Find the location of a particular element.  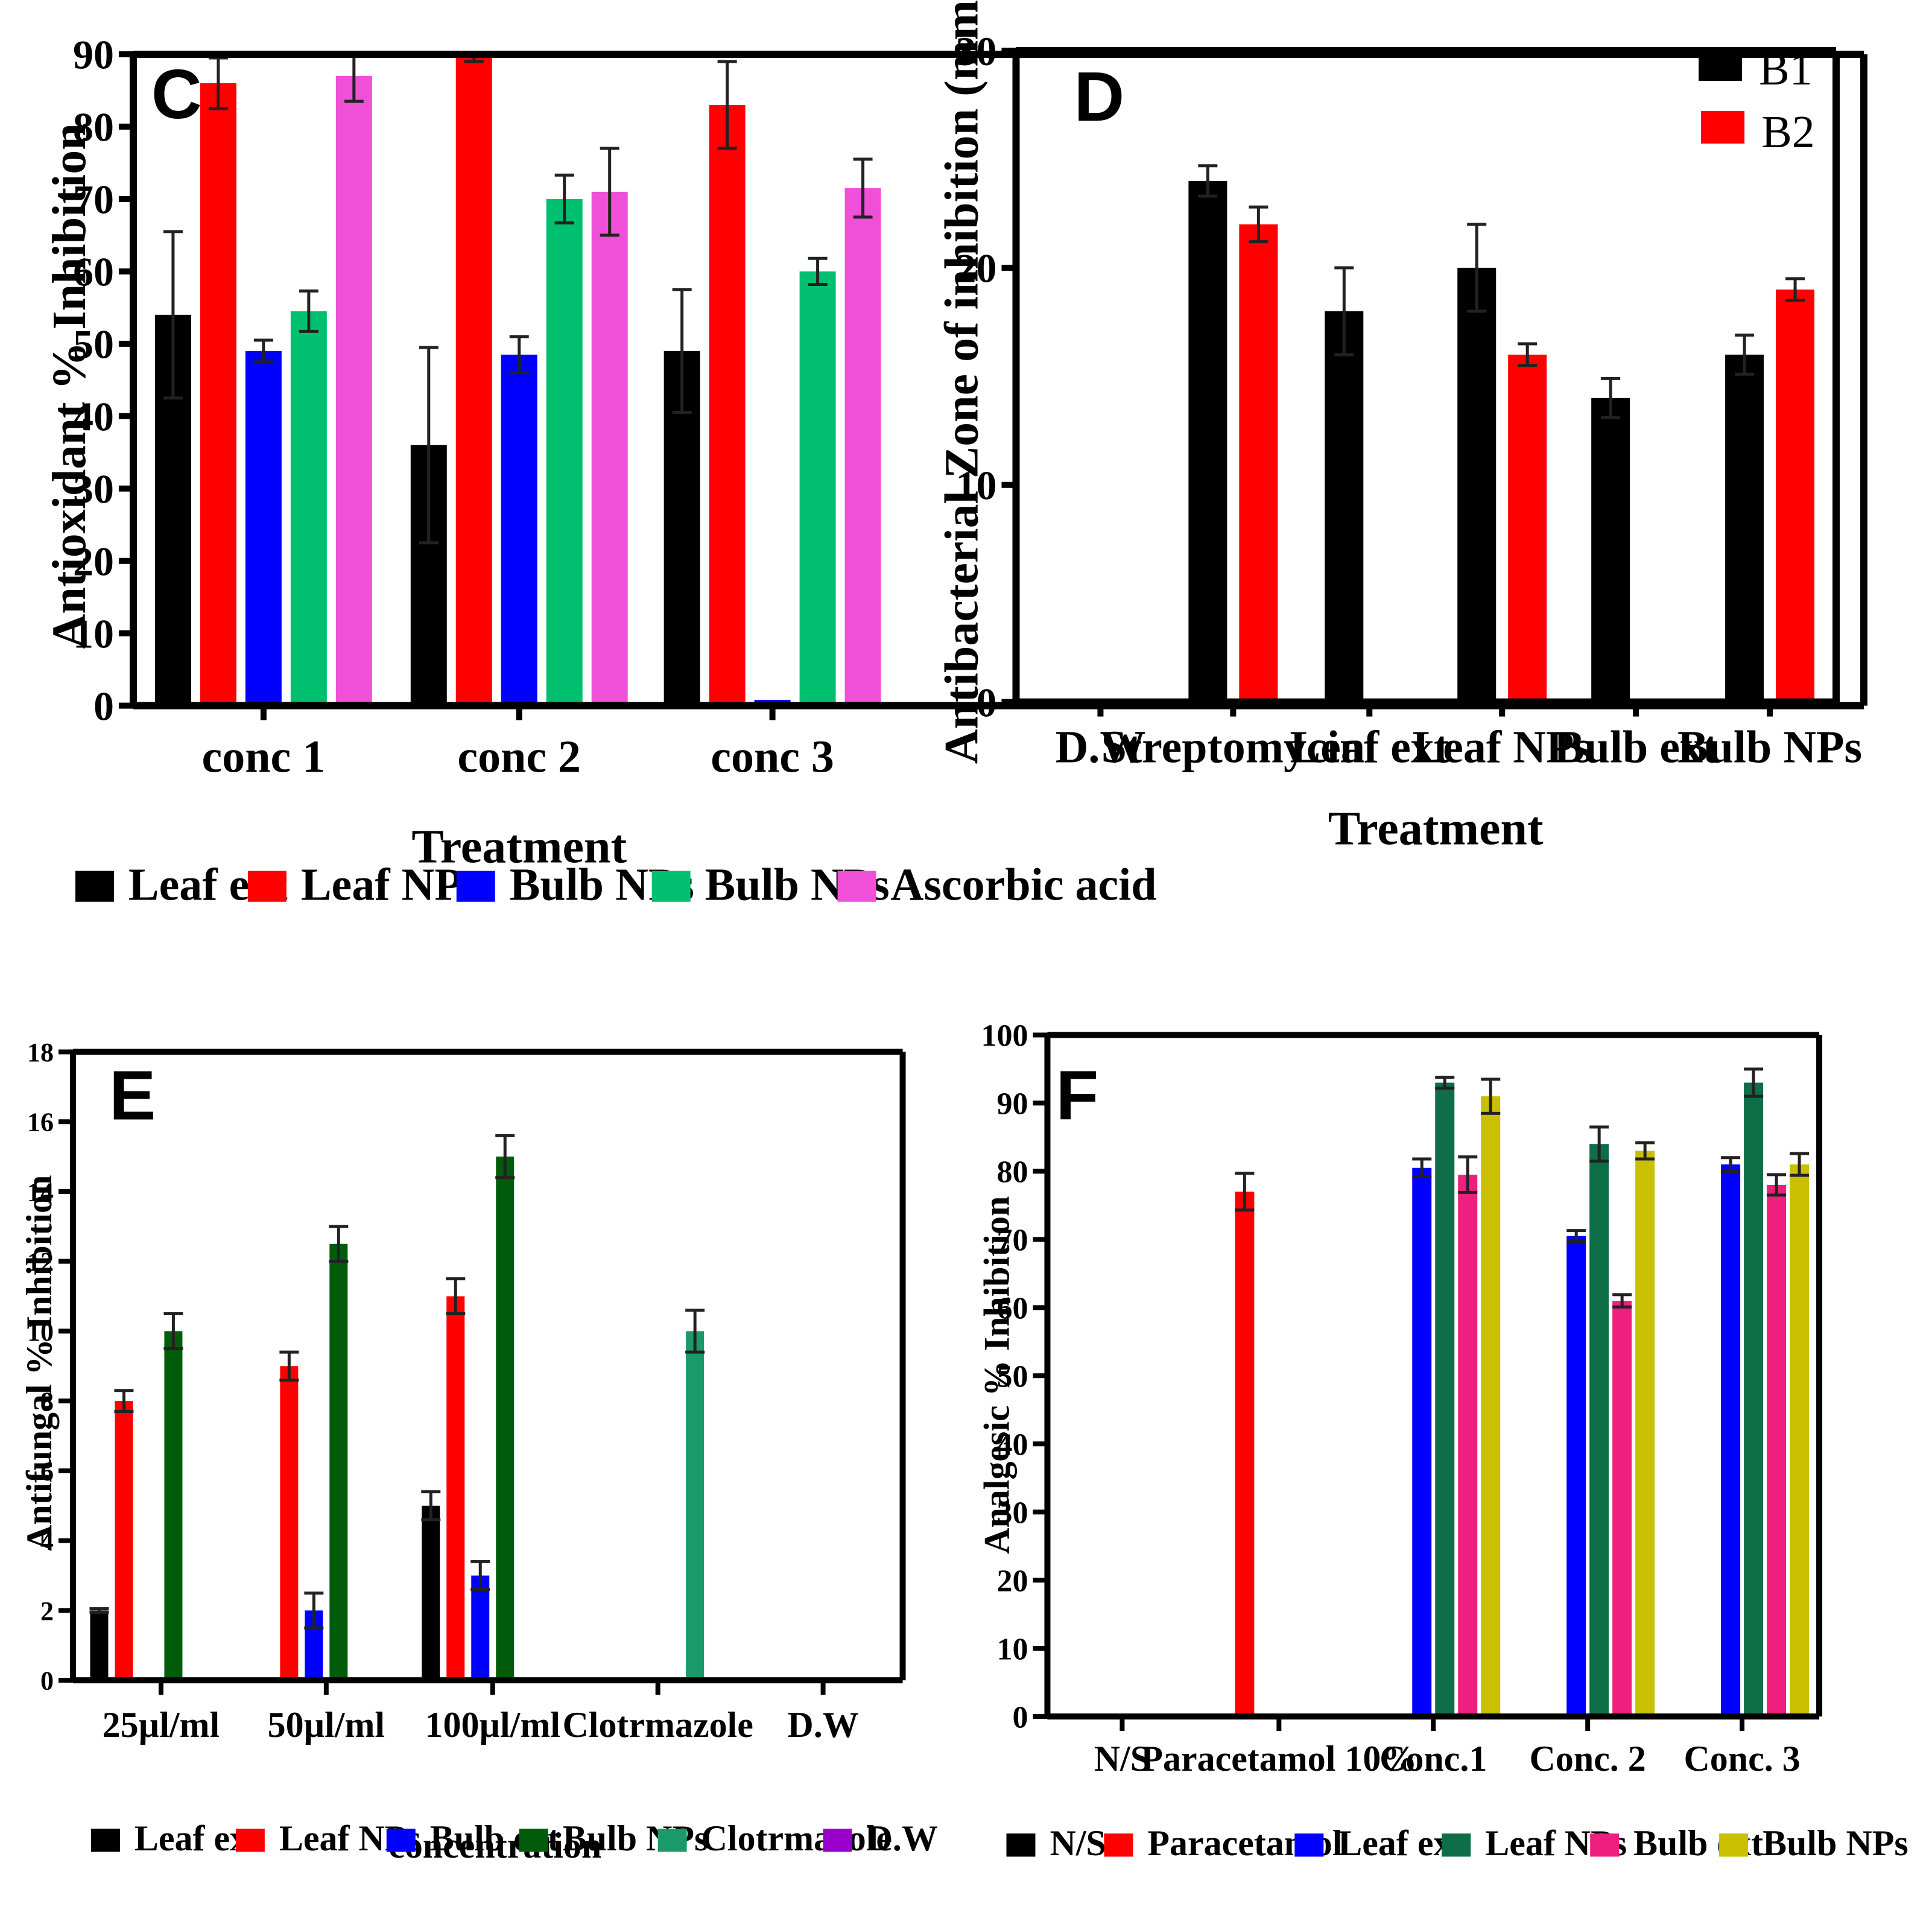

y-tick-label-f-10: 100 is located at coordinates (1004, 1036).